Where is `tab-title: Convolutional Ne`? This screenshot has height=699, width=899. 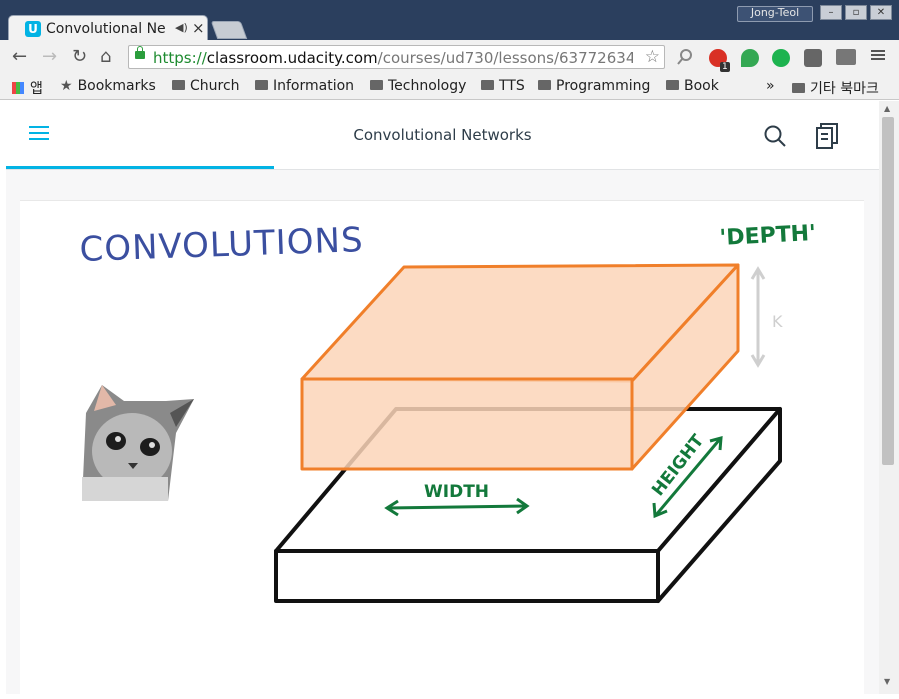 tab-title: Convolutional Ne is located at coordinates (106, 29).